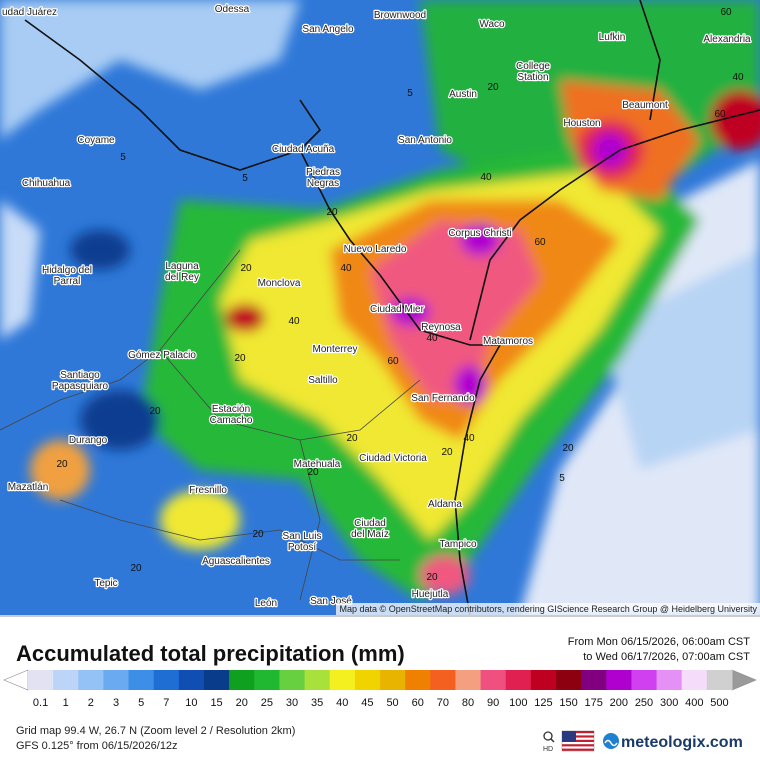 Image resolution: width=760 pixels, height=760 pixels. I want to click on city-label: Fresnillo, so click(208, 490).